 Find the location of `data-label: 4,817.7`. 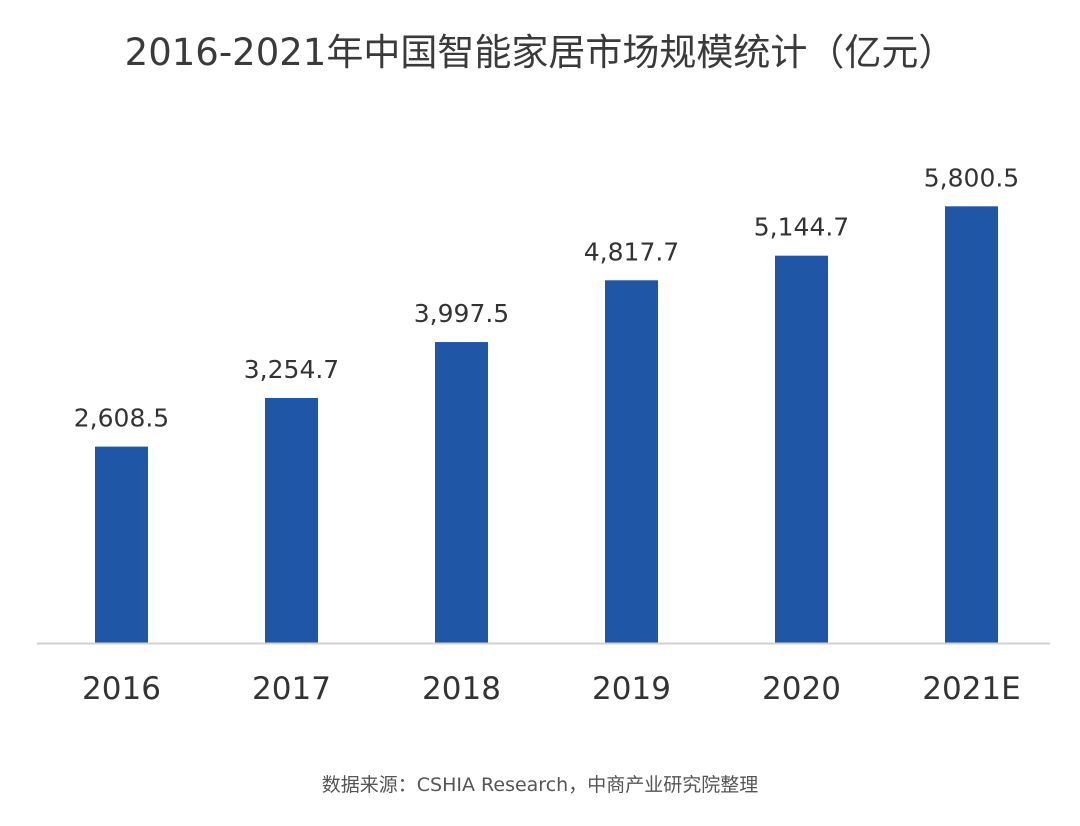

data-label: 4,817.7 is located at coordinates (631, 251).